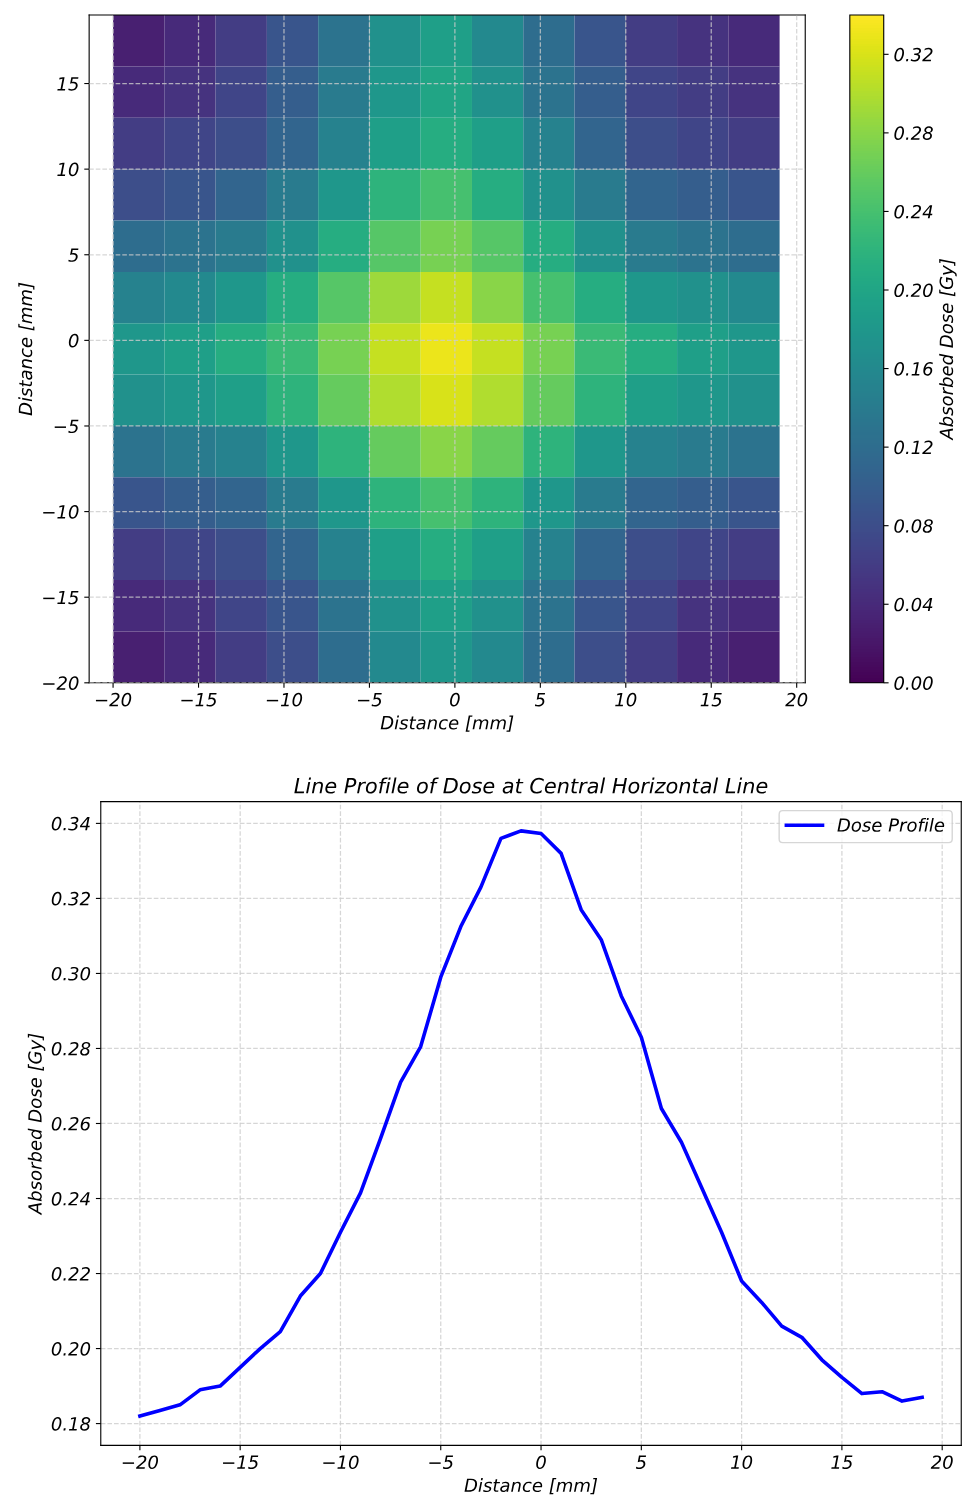  What do you see at coordinates (71, 1048) in the screenshot?
I see `y-tick-label: 0.28` at bounding box center [71, 1048].